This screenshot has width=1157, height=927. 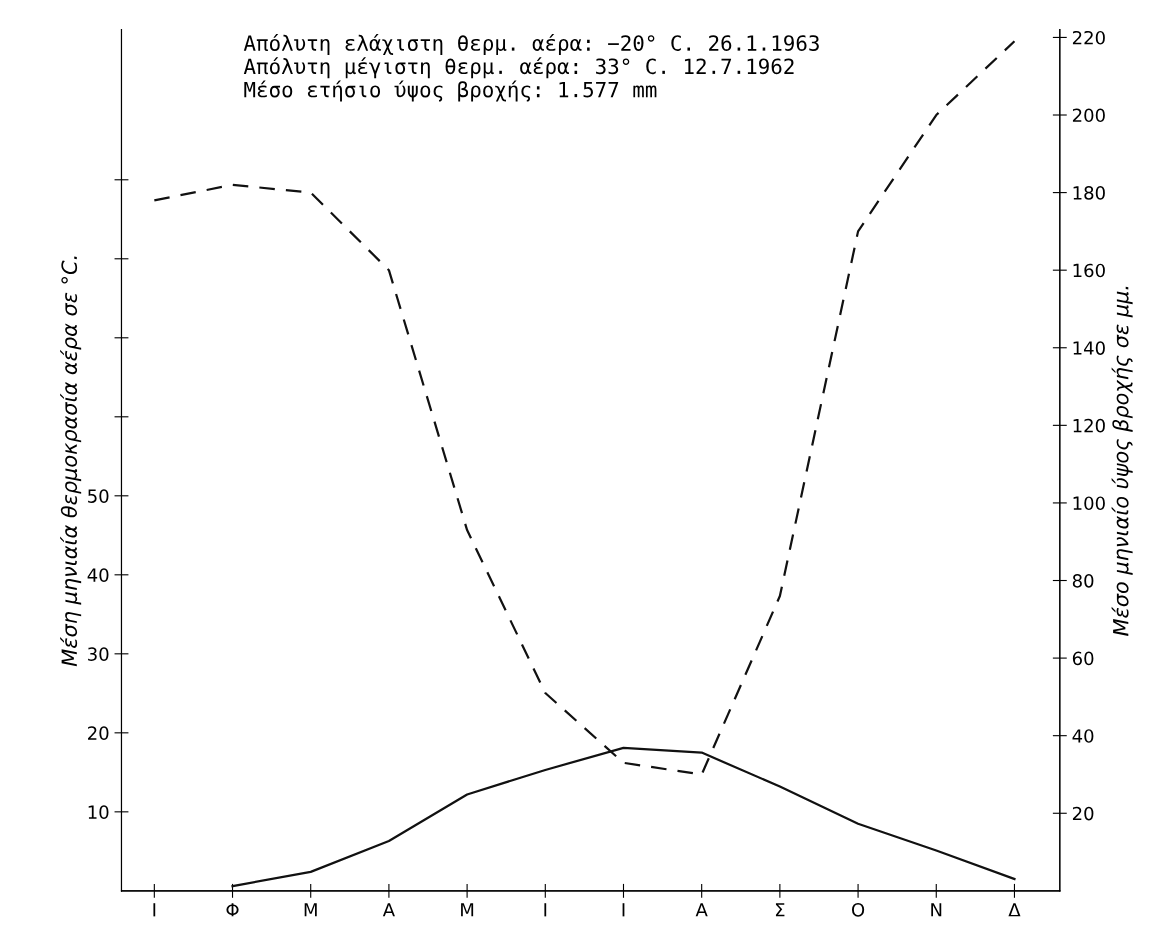 I want to click on annotation: Απόλυτη μέγιστη θερμ. αέρα: 33° C. 12.7.1962, so click(x=518, y=68).